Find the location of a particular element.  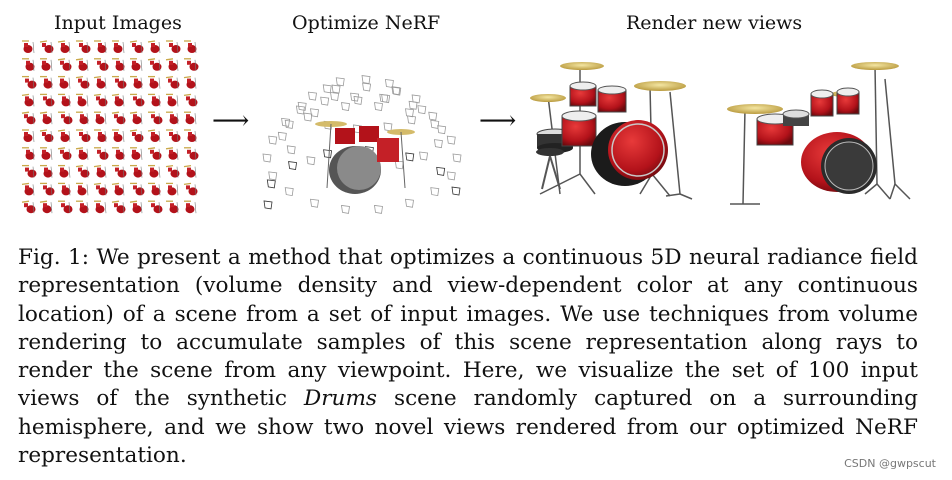

drum-kit-illustration is located at coordinates (365, 157).